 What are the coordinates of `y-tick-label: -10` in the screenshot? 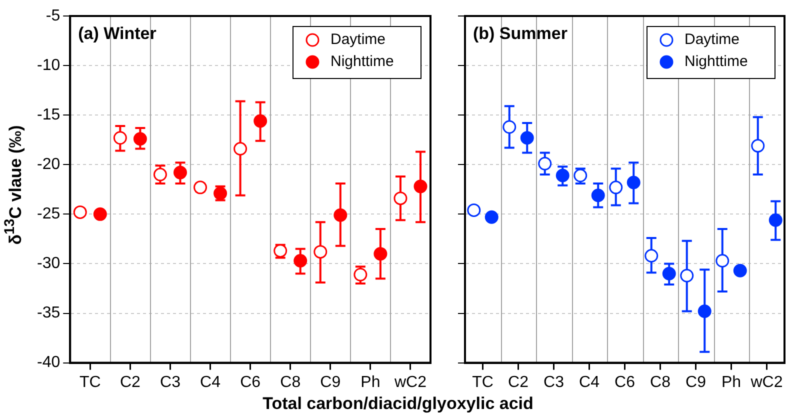 It's located at (48, 65).